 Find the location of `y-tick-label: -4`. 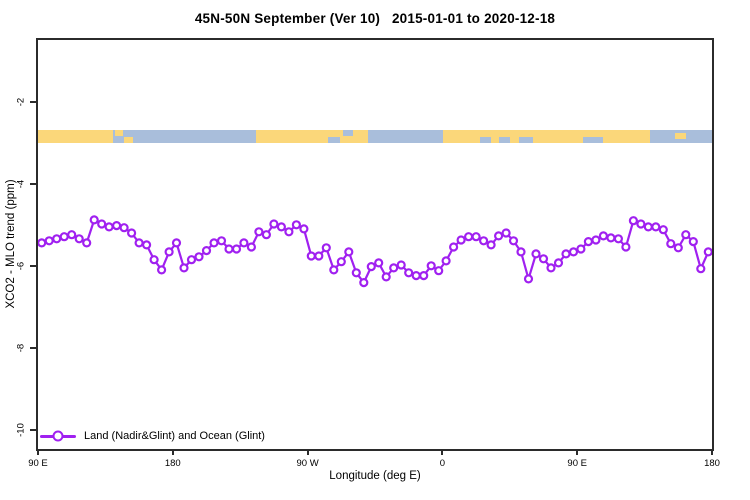

y-tick-label: -4 is located at coordinates (21, 184).